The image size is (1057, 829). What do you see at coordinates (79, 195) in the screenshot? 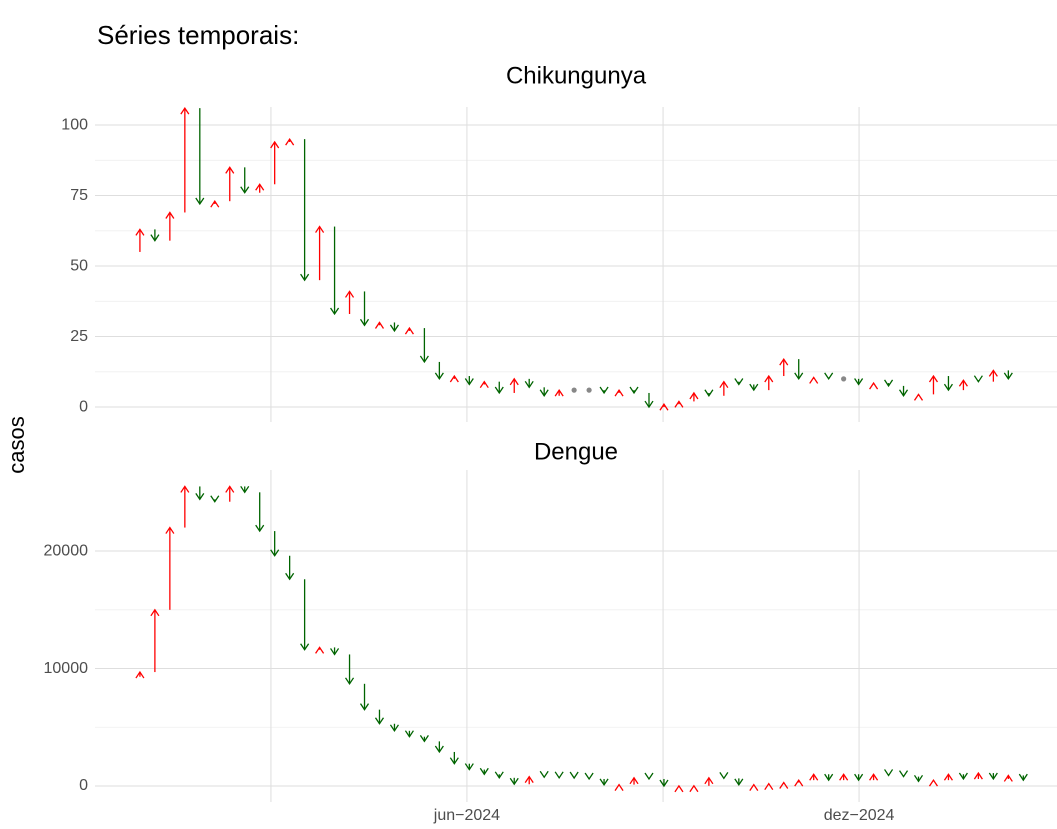
I see `y-tick-label: 75` at bounding box center [79, 195].